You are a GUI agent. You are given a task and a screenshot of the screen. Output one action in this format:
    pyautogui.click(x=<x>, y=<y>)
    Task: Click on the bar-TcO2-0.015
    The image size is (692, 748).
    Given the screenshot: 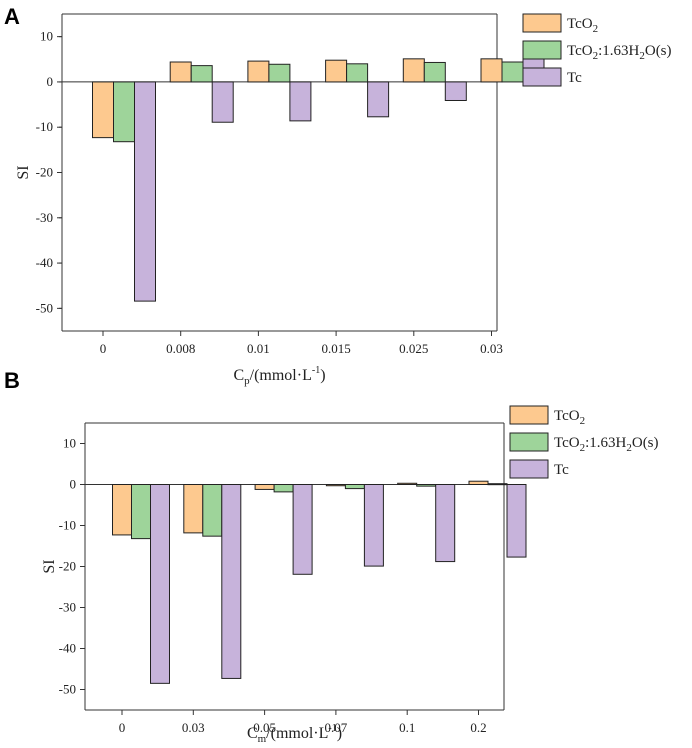 What is the action you would take?
    pyautogui.click(x=336, y=71)
    